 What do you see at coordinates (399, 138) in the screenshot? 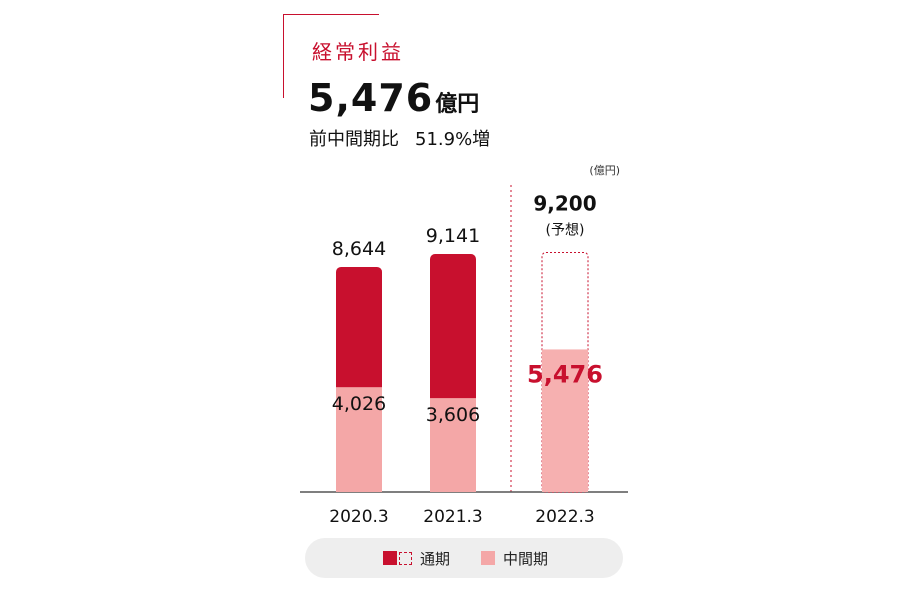
I see `comparison-line: 前中間期比 51.9%増` at bounding box center [399, 138].